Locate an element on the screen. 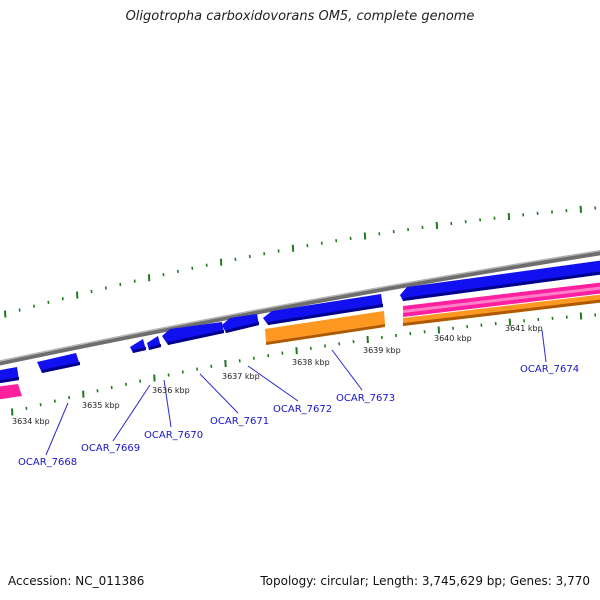  gene-label-ocar-7670: OCAR_7670 is located at coordinates (173, 435).